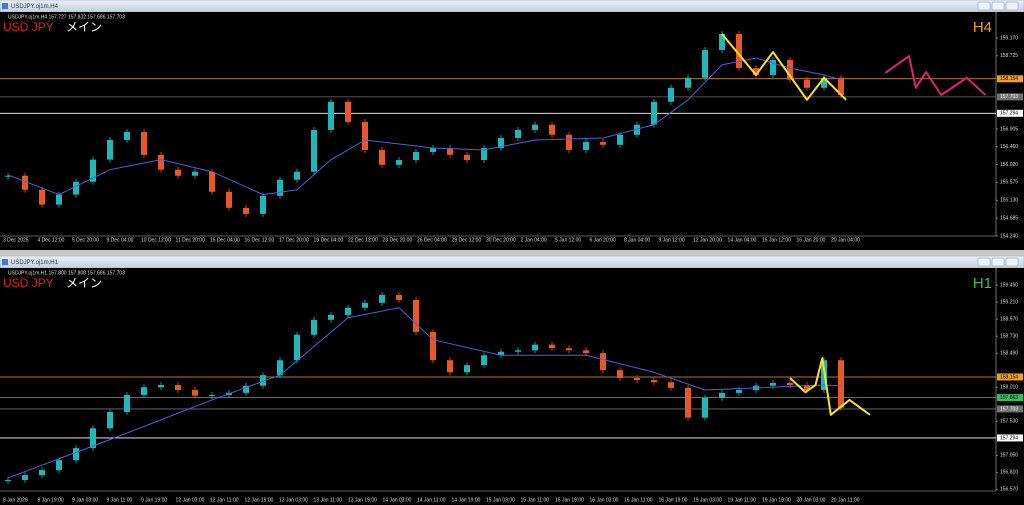  I want to click on price-tick-label: 154.240, so click(1009, 236).